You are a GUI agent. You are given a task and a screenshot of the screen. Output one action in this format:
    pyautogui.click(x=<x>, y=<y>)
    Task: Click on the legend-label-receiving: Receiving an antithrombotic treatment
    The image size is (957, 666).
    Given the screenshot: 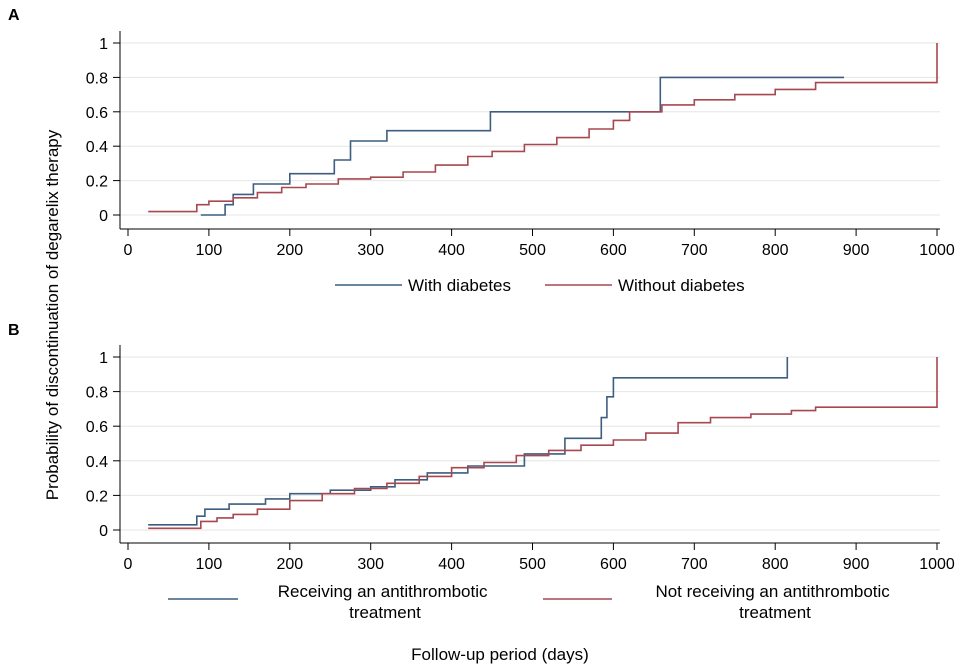 What is the action you would take?
    pyautogui.click(x=385, y=602)
    